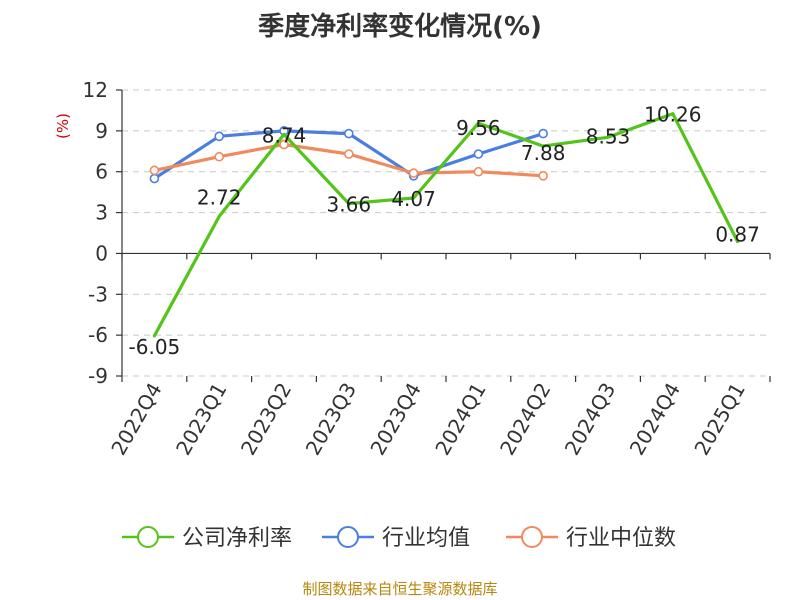 This screenshot has height=600, width=800. Describe the element at coordinates (737, 235) in the screenshot. I see `data-label: 0.87` at that location.